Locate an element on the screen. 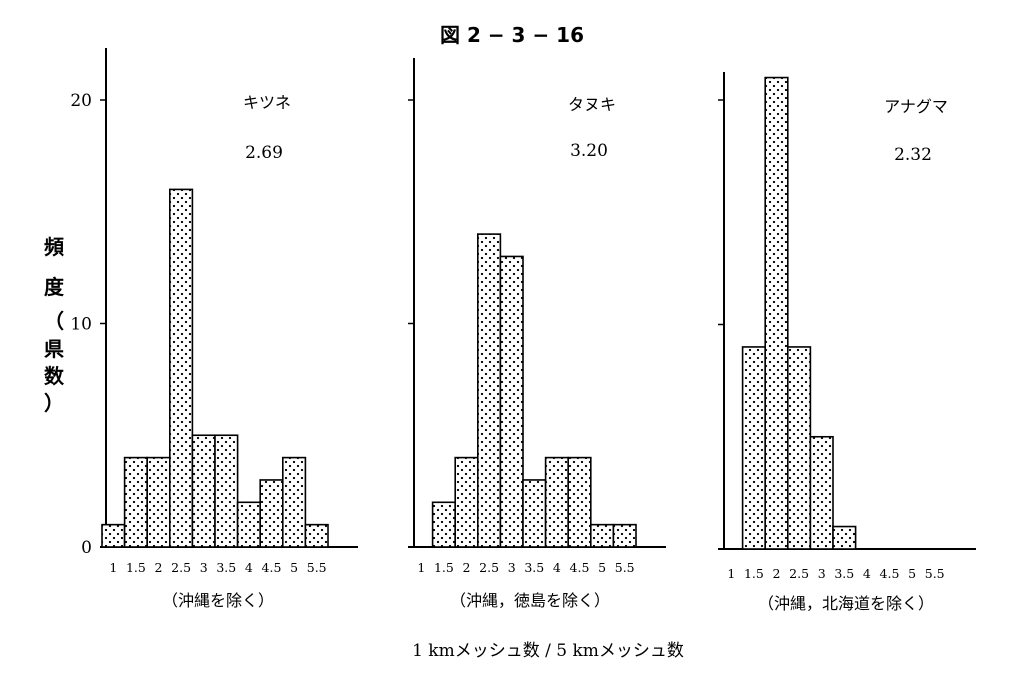  y-tick-label: 20 is located at coordinates (81, 101).